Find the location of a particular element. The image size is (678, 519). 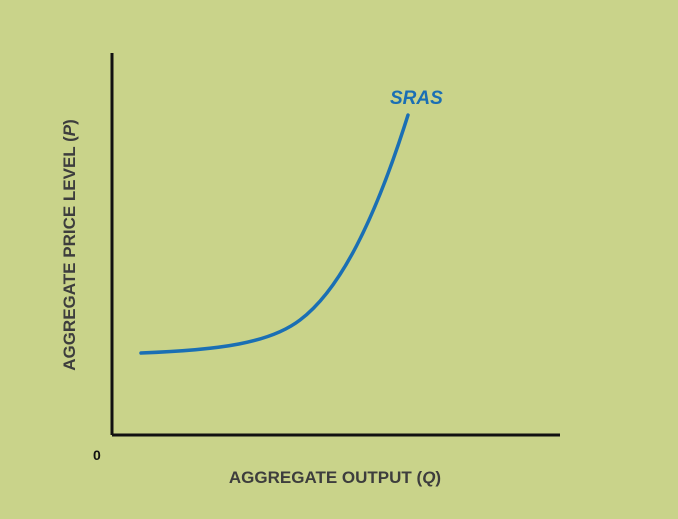

y-axis-title-suffix: ) is located at coordinates (69, 122).